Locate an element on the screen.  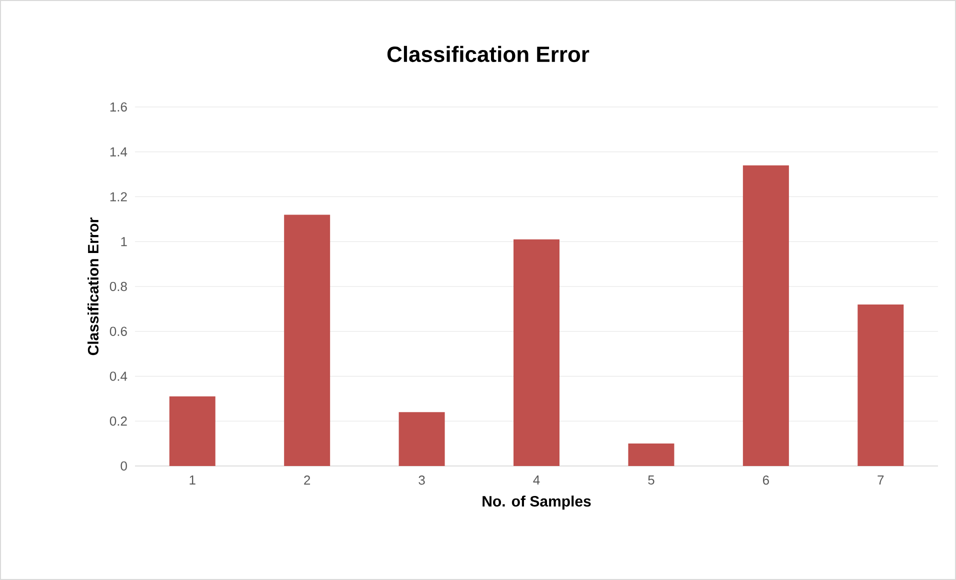
x-tick-label: 6 is located at coordinates (765, 480).